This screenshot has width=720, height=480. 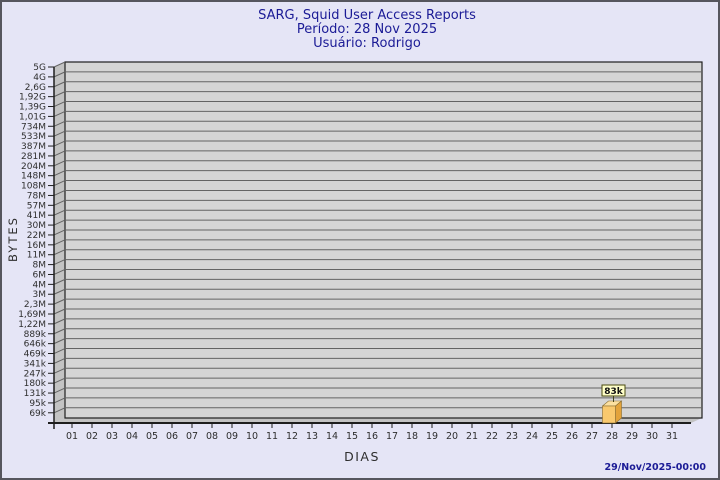 I want to click on bar-value-label: 83k, so click(x=614, y=392).